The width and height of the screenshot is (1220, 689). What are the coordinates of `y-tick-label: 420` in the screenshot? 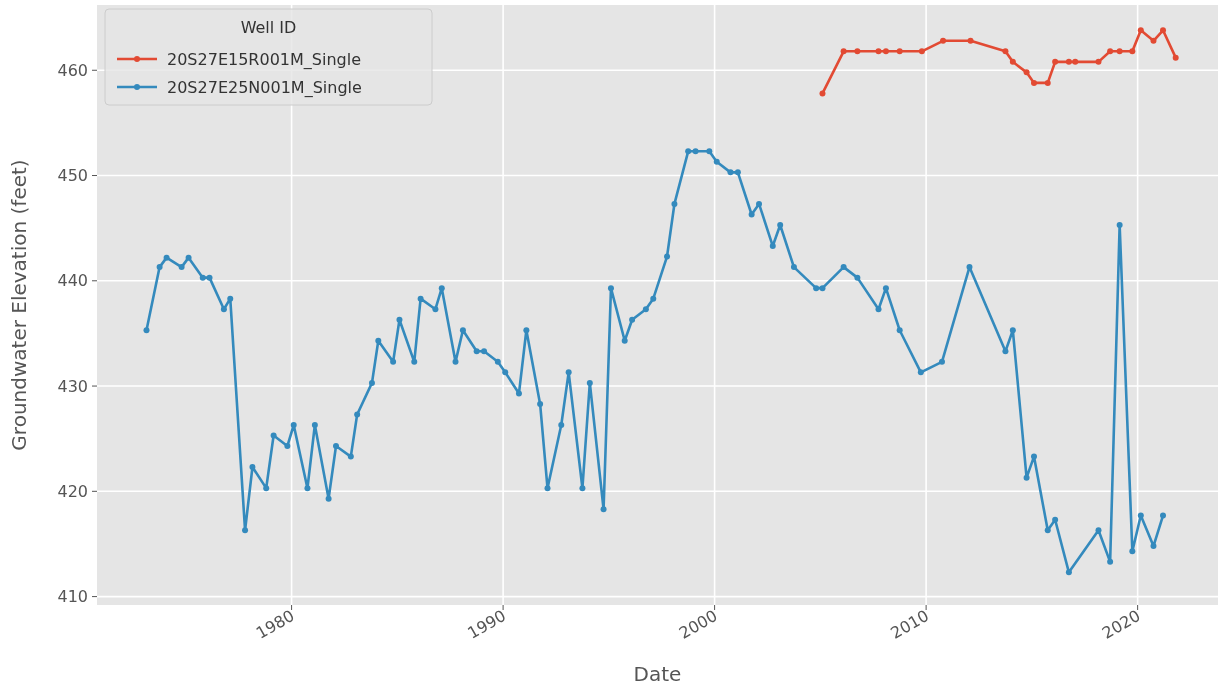 It's located at (72, 491).